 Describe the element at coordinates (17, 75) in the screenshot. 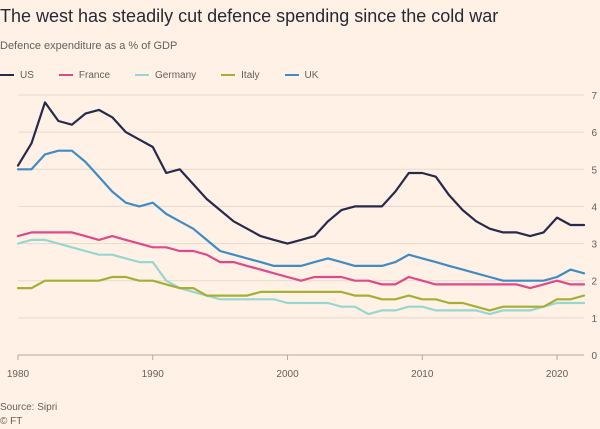

I see `legend-item-us: US` at that location.